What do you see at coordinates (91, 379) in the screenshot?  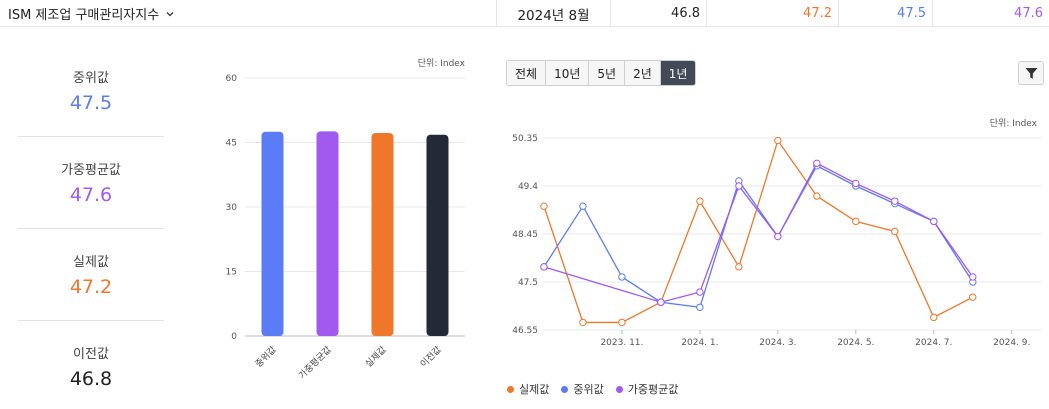 I see `stat-value: 46.8` at bounding box center [91, 379].